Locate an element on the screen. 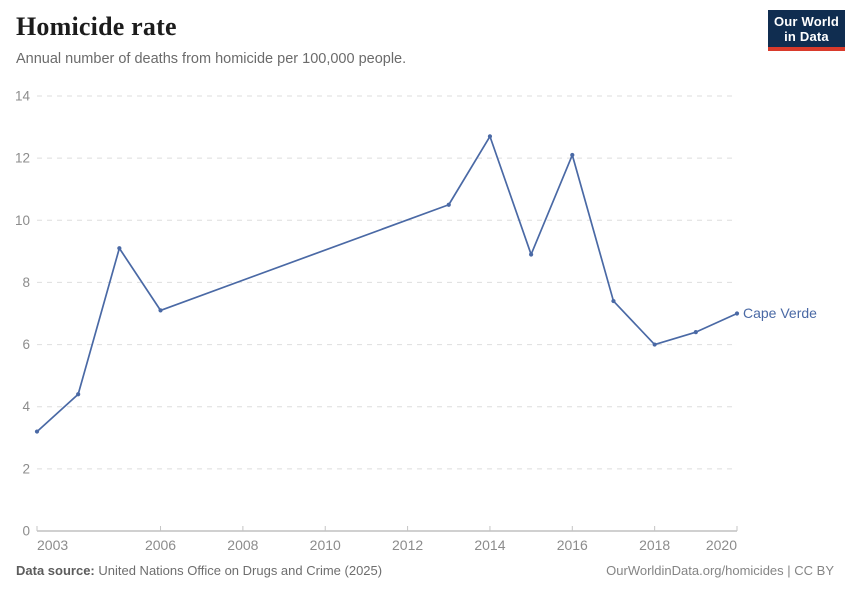 This screenshot has height=600, width=850. x-tick-label: 2014 is located at coordinates (489, 545).